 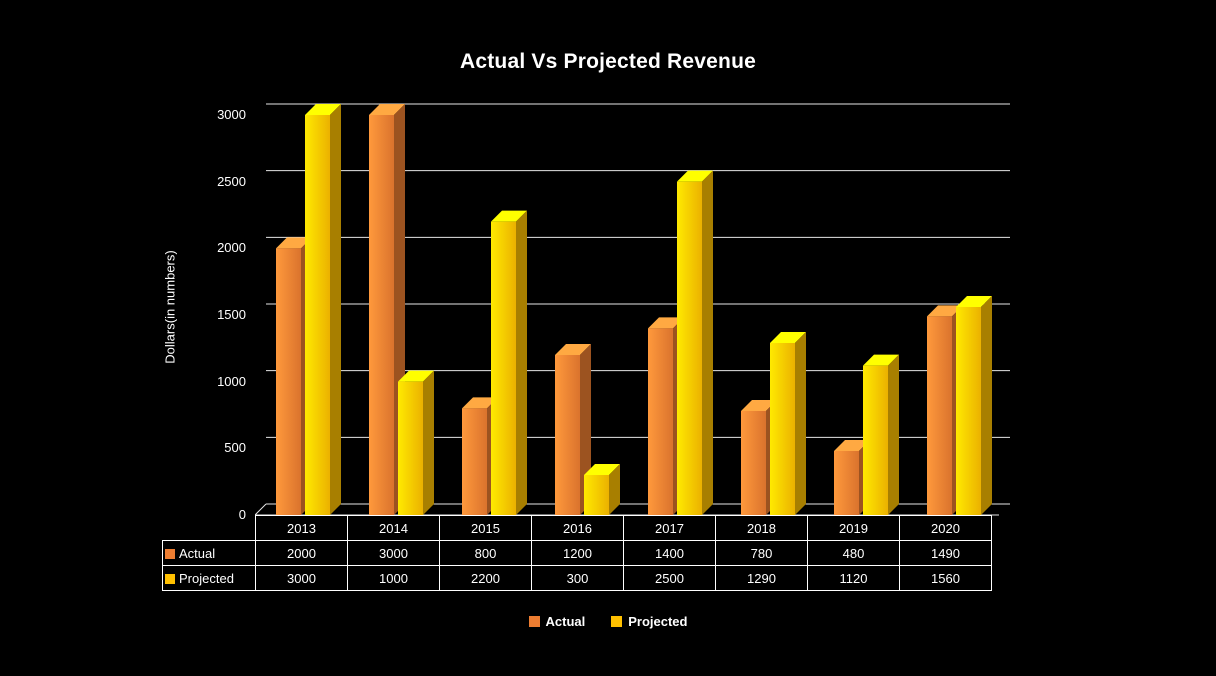 I want to click on table-header-row: 2013 2014 2015 2016 2017 2018 2019 2020, so click(x=577, y=528).